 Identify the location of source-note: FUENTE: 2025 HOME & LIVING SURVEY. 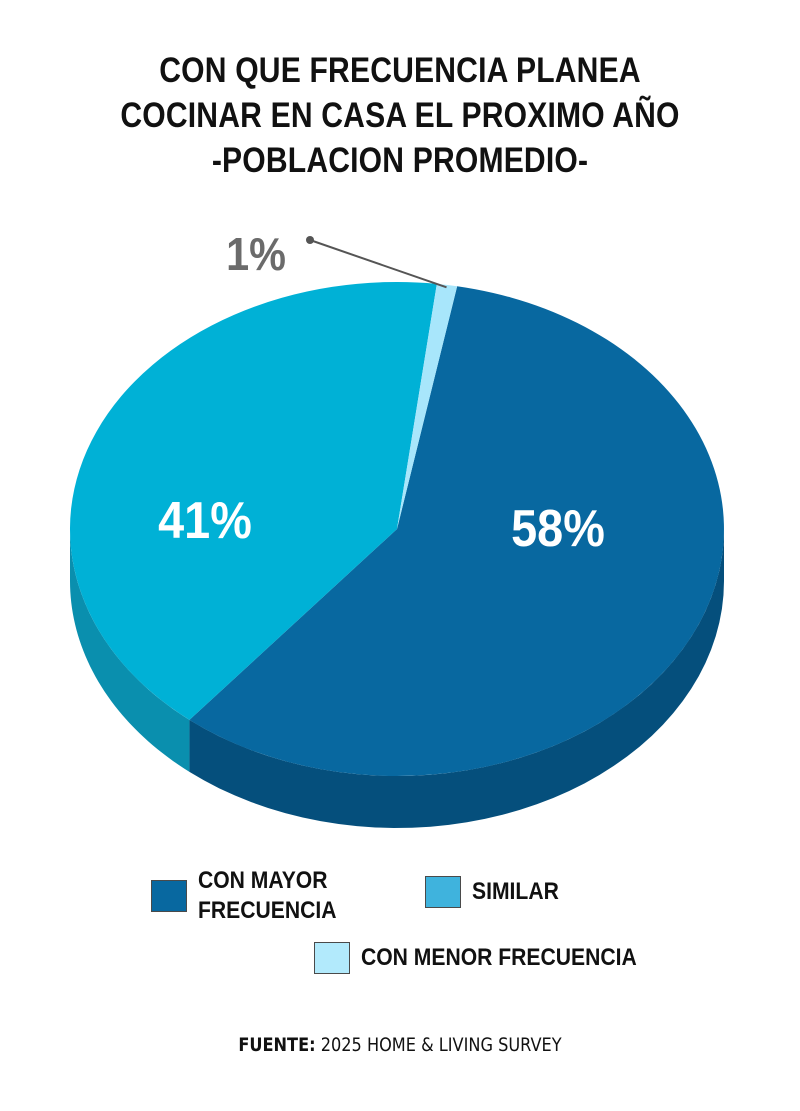
(400, 1045).